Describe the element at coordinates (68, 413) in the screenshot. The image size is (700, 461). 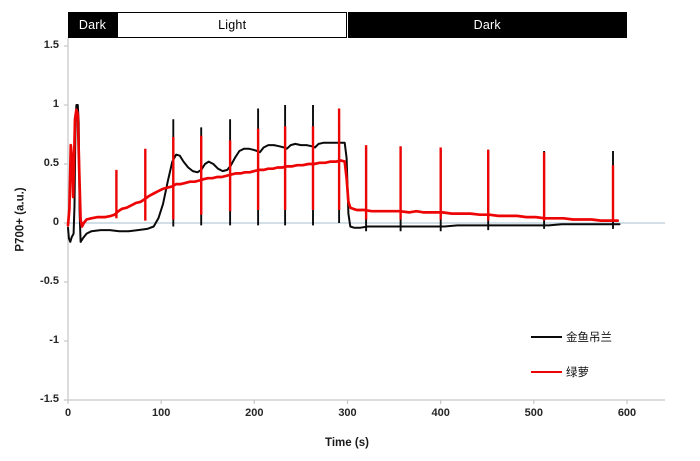
I see `x-tick-label: 0` at that location.